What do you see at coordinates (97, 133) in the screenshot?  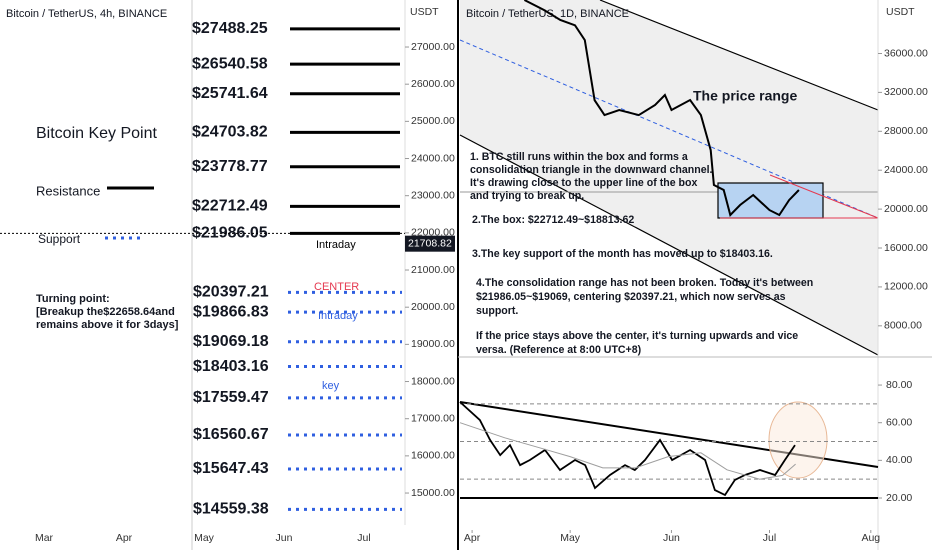 I see `heading: Bitcoin Key Point` at bounding box center [97, 133].